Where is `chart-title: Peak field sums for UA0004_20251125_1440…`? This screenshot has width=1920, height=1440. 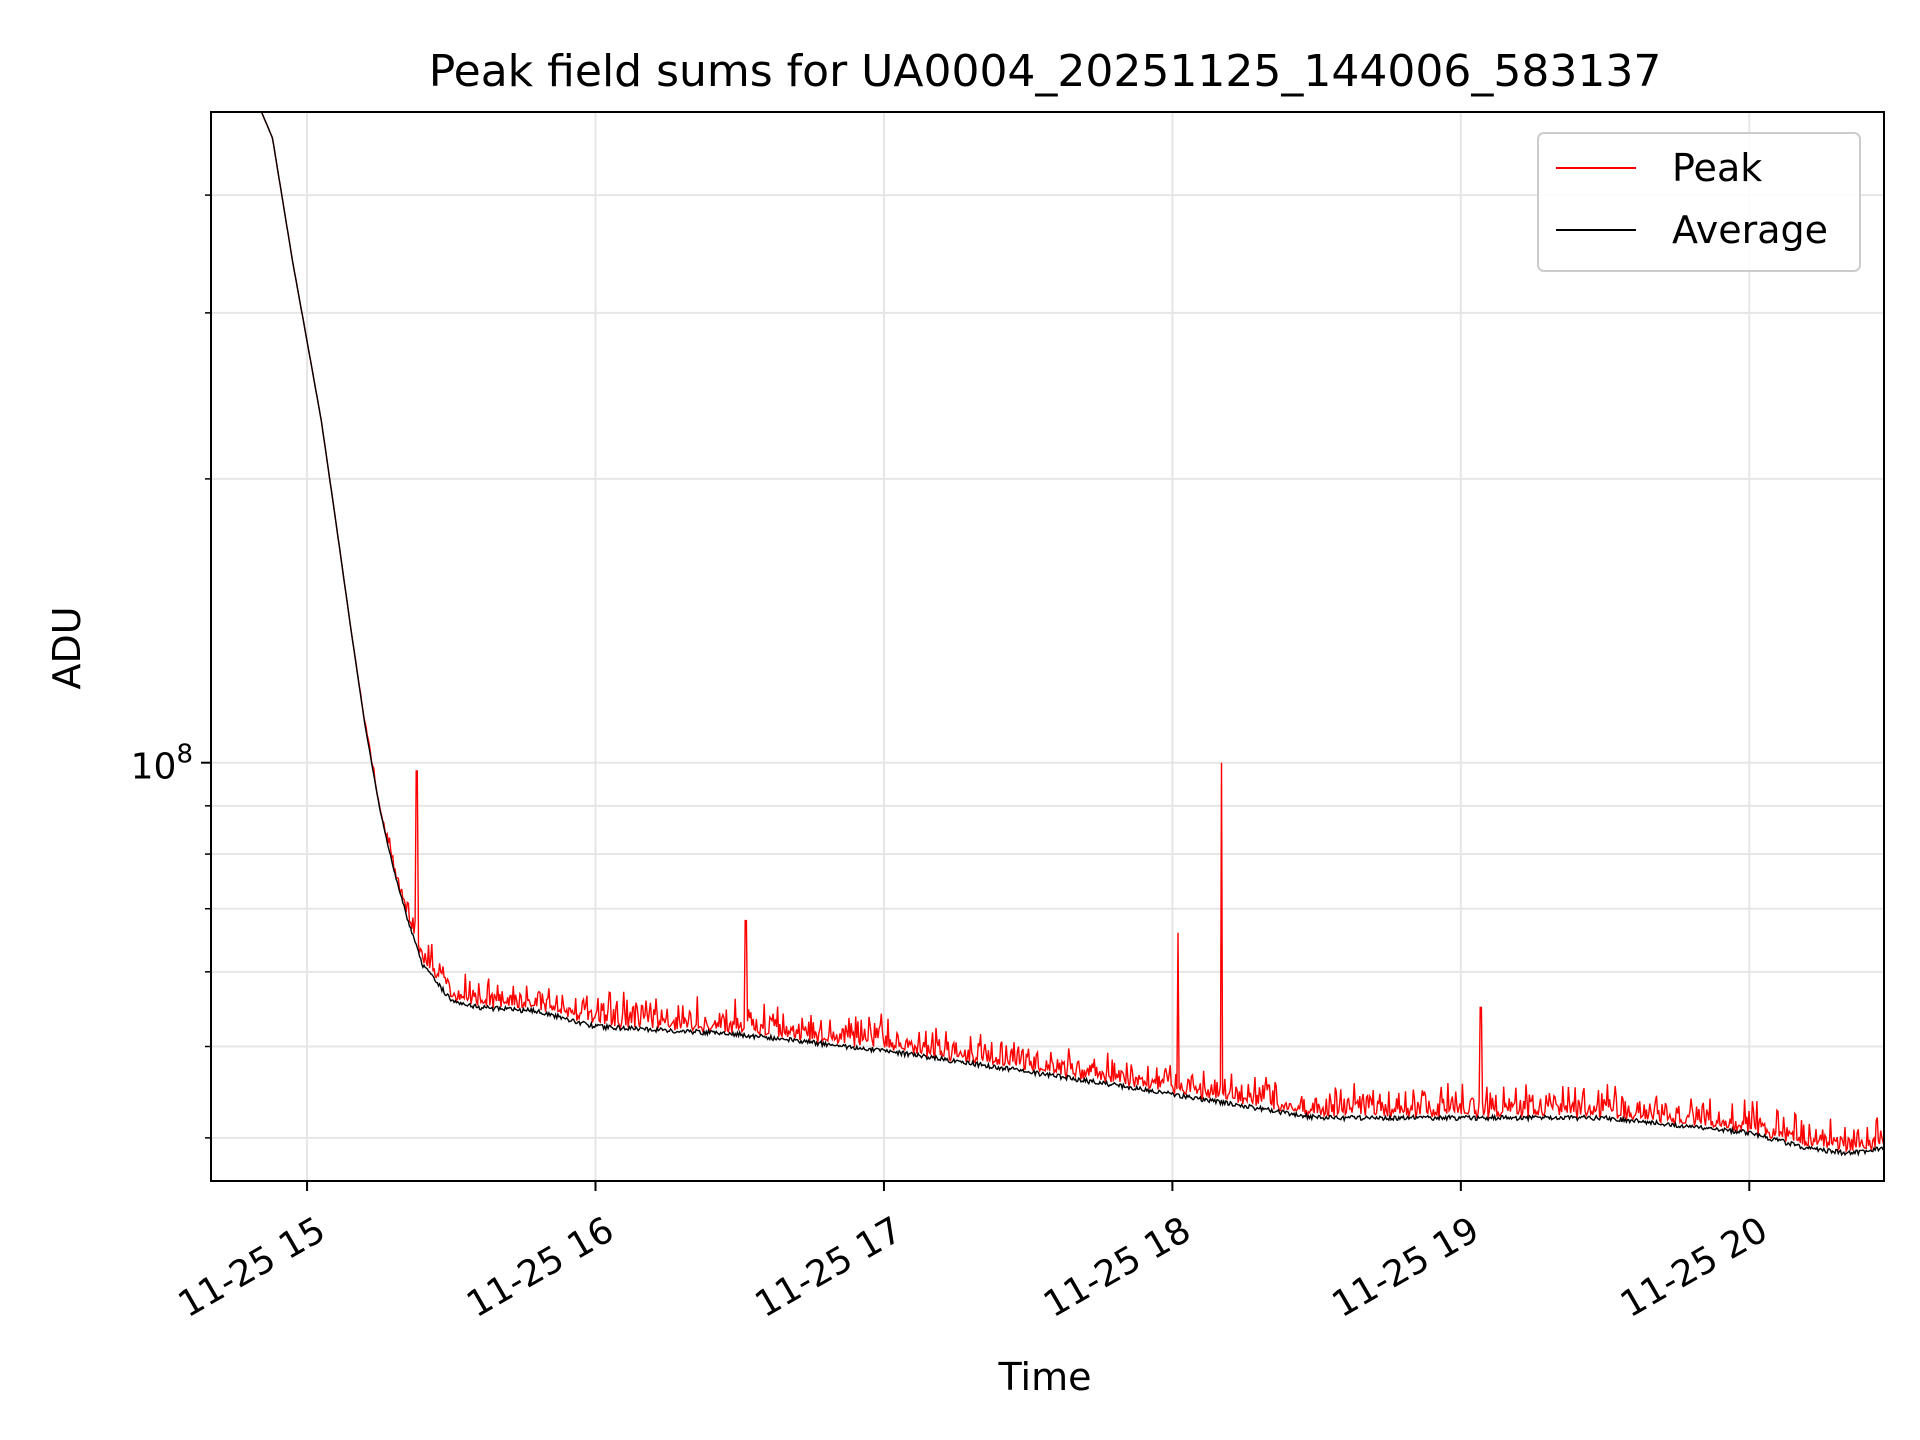 chart-title: Peak field sums for UA0004_20251125_1440… is located at coordinates (1045, 71).